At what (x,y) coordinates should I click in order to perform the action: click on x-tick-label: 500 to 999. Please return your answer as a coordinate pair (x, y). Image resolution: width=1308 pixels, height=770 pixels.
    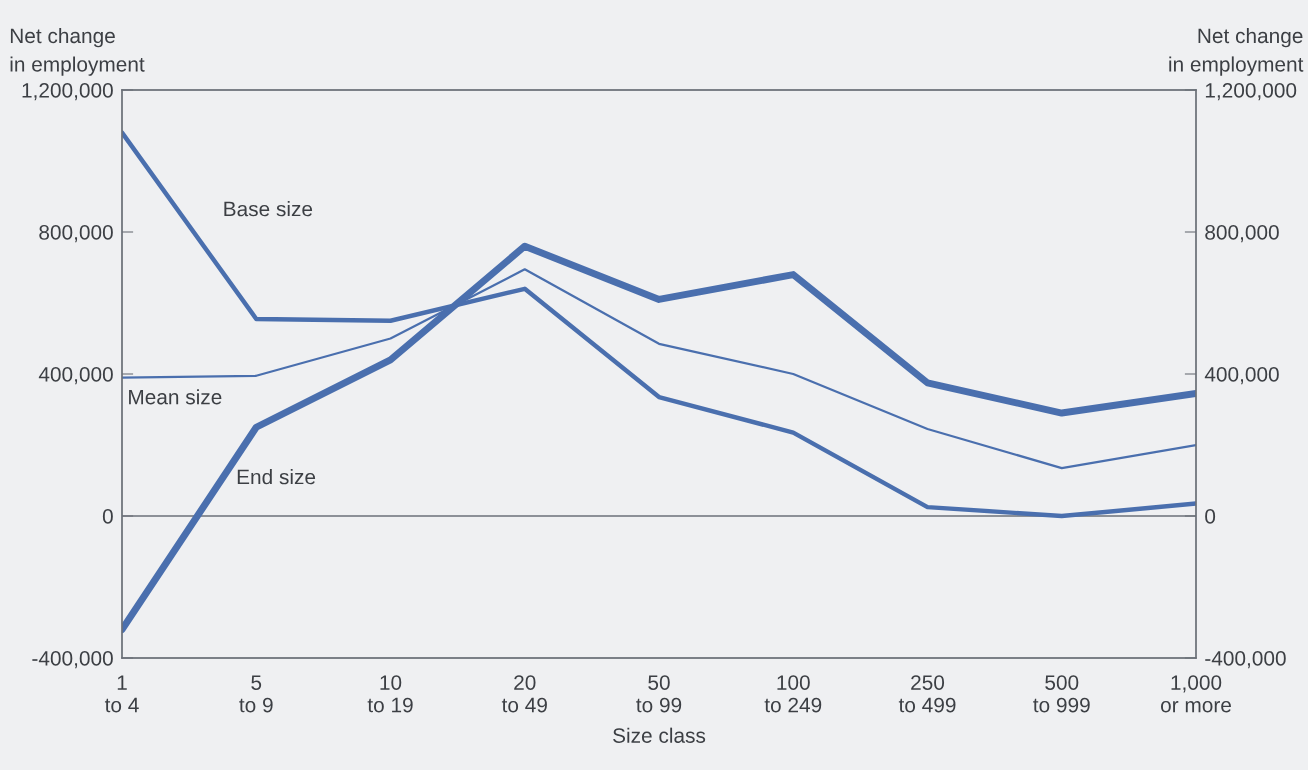
    Looking at the image, I should click on (1061, 694).